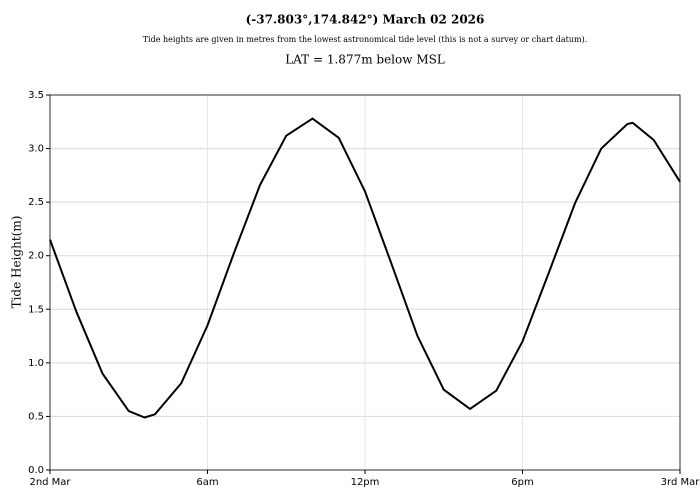 The height and width of the screenshot is (500, 700). I want to click on y-tick-label: 0.5, so click(36, 416).